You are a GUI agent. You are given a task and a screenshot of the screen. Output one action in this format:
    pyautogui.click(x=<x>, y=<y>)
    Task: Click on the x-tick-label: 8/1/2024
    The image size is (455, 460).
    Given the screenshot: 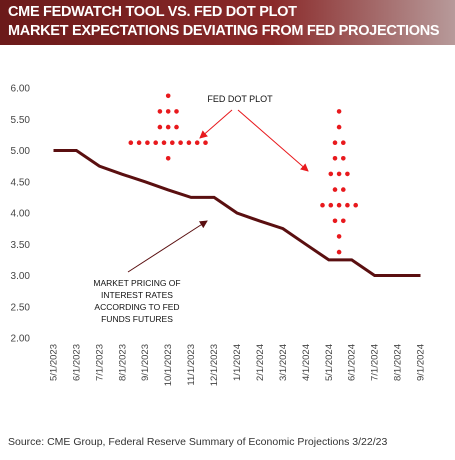 What is the action you would take?
    pyautogui.click(x=398, y=362)
    